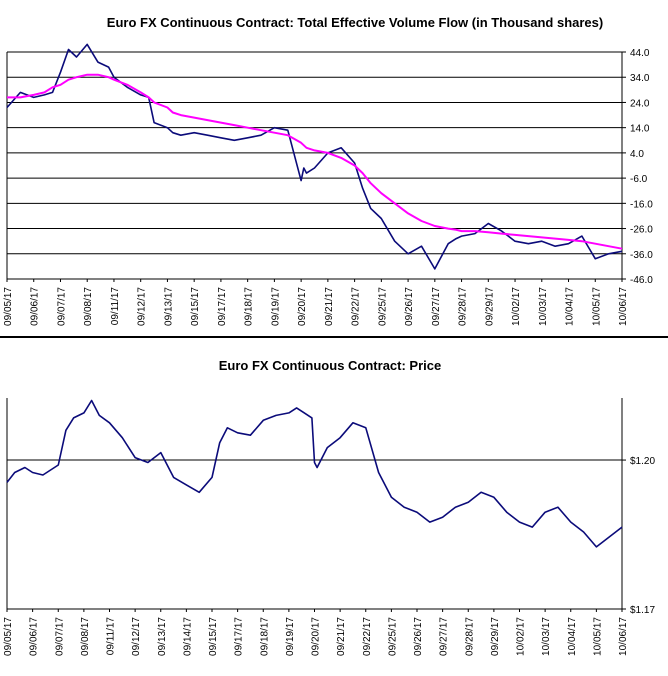 The width and height of the screenshot is (668, 676). What do you see at coordinates (330, 365) in the screenshot?
I see `chart-title-price: Euro FX Continuous Contract: Price` at bounding box center [330, 365].